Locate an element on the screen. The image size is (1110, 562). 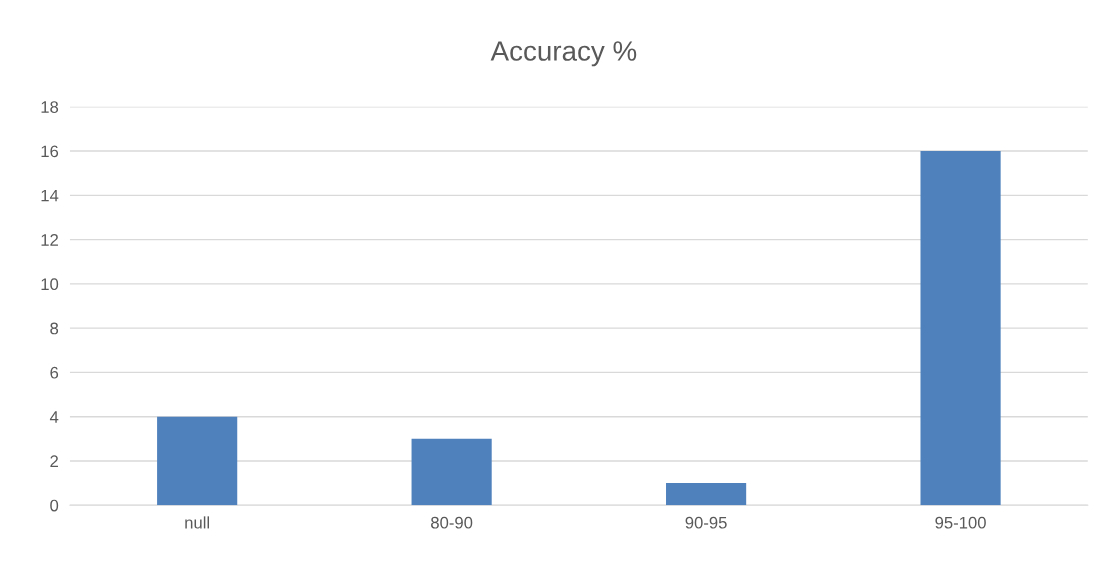
x-tick-label: 90-95 is located at coordinates (706, 522).